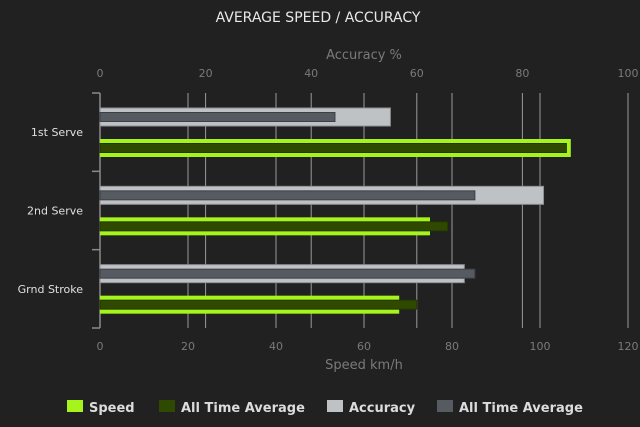  What do you see at coordinates (55, 211) in the screenshot?
I see `category-label: 2nd Serve` at bounding box center [55, 211].